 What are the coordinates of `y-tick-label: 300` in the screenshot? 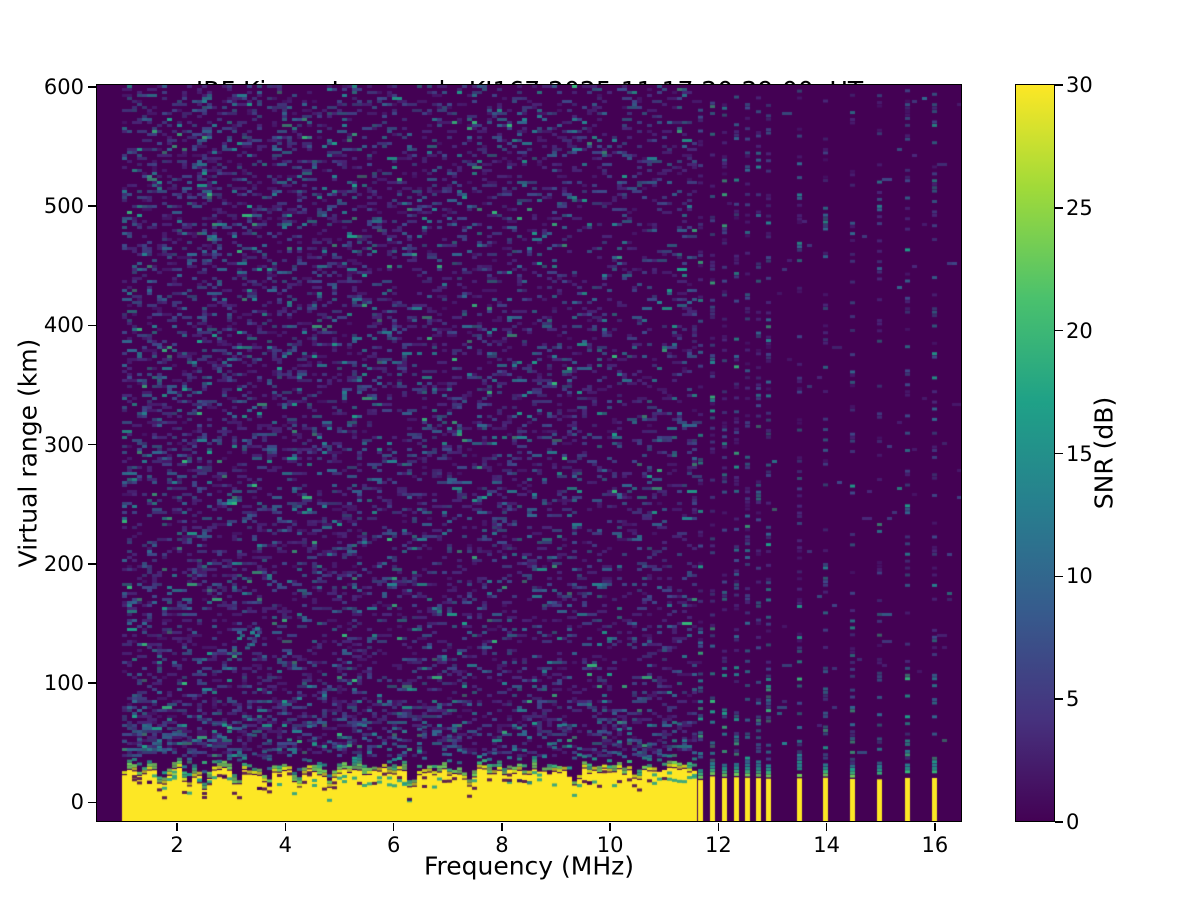 It's located at (63, 444).